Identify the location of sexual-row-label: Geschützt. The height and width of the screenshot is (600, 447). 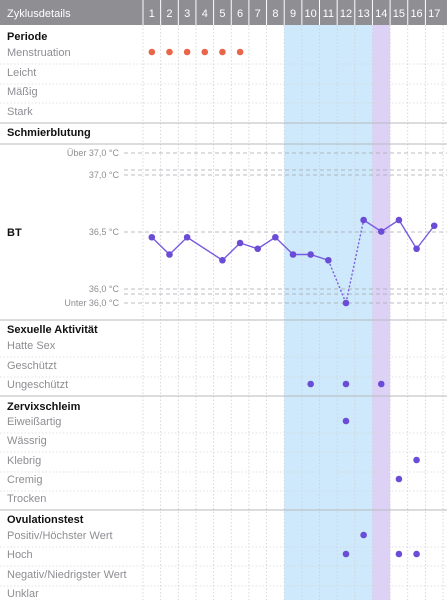
(32, 366).